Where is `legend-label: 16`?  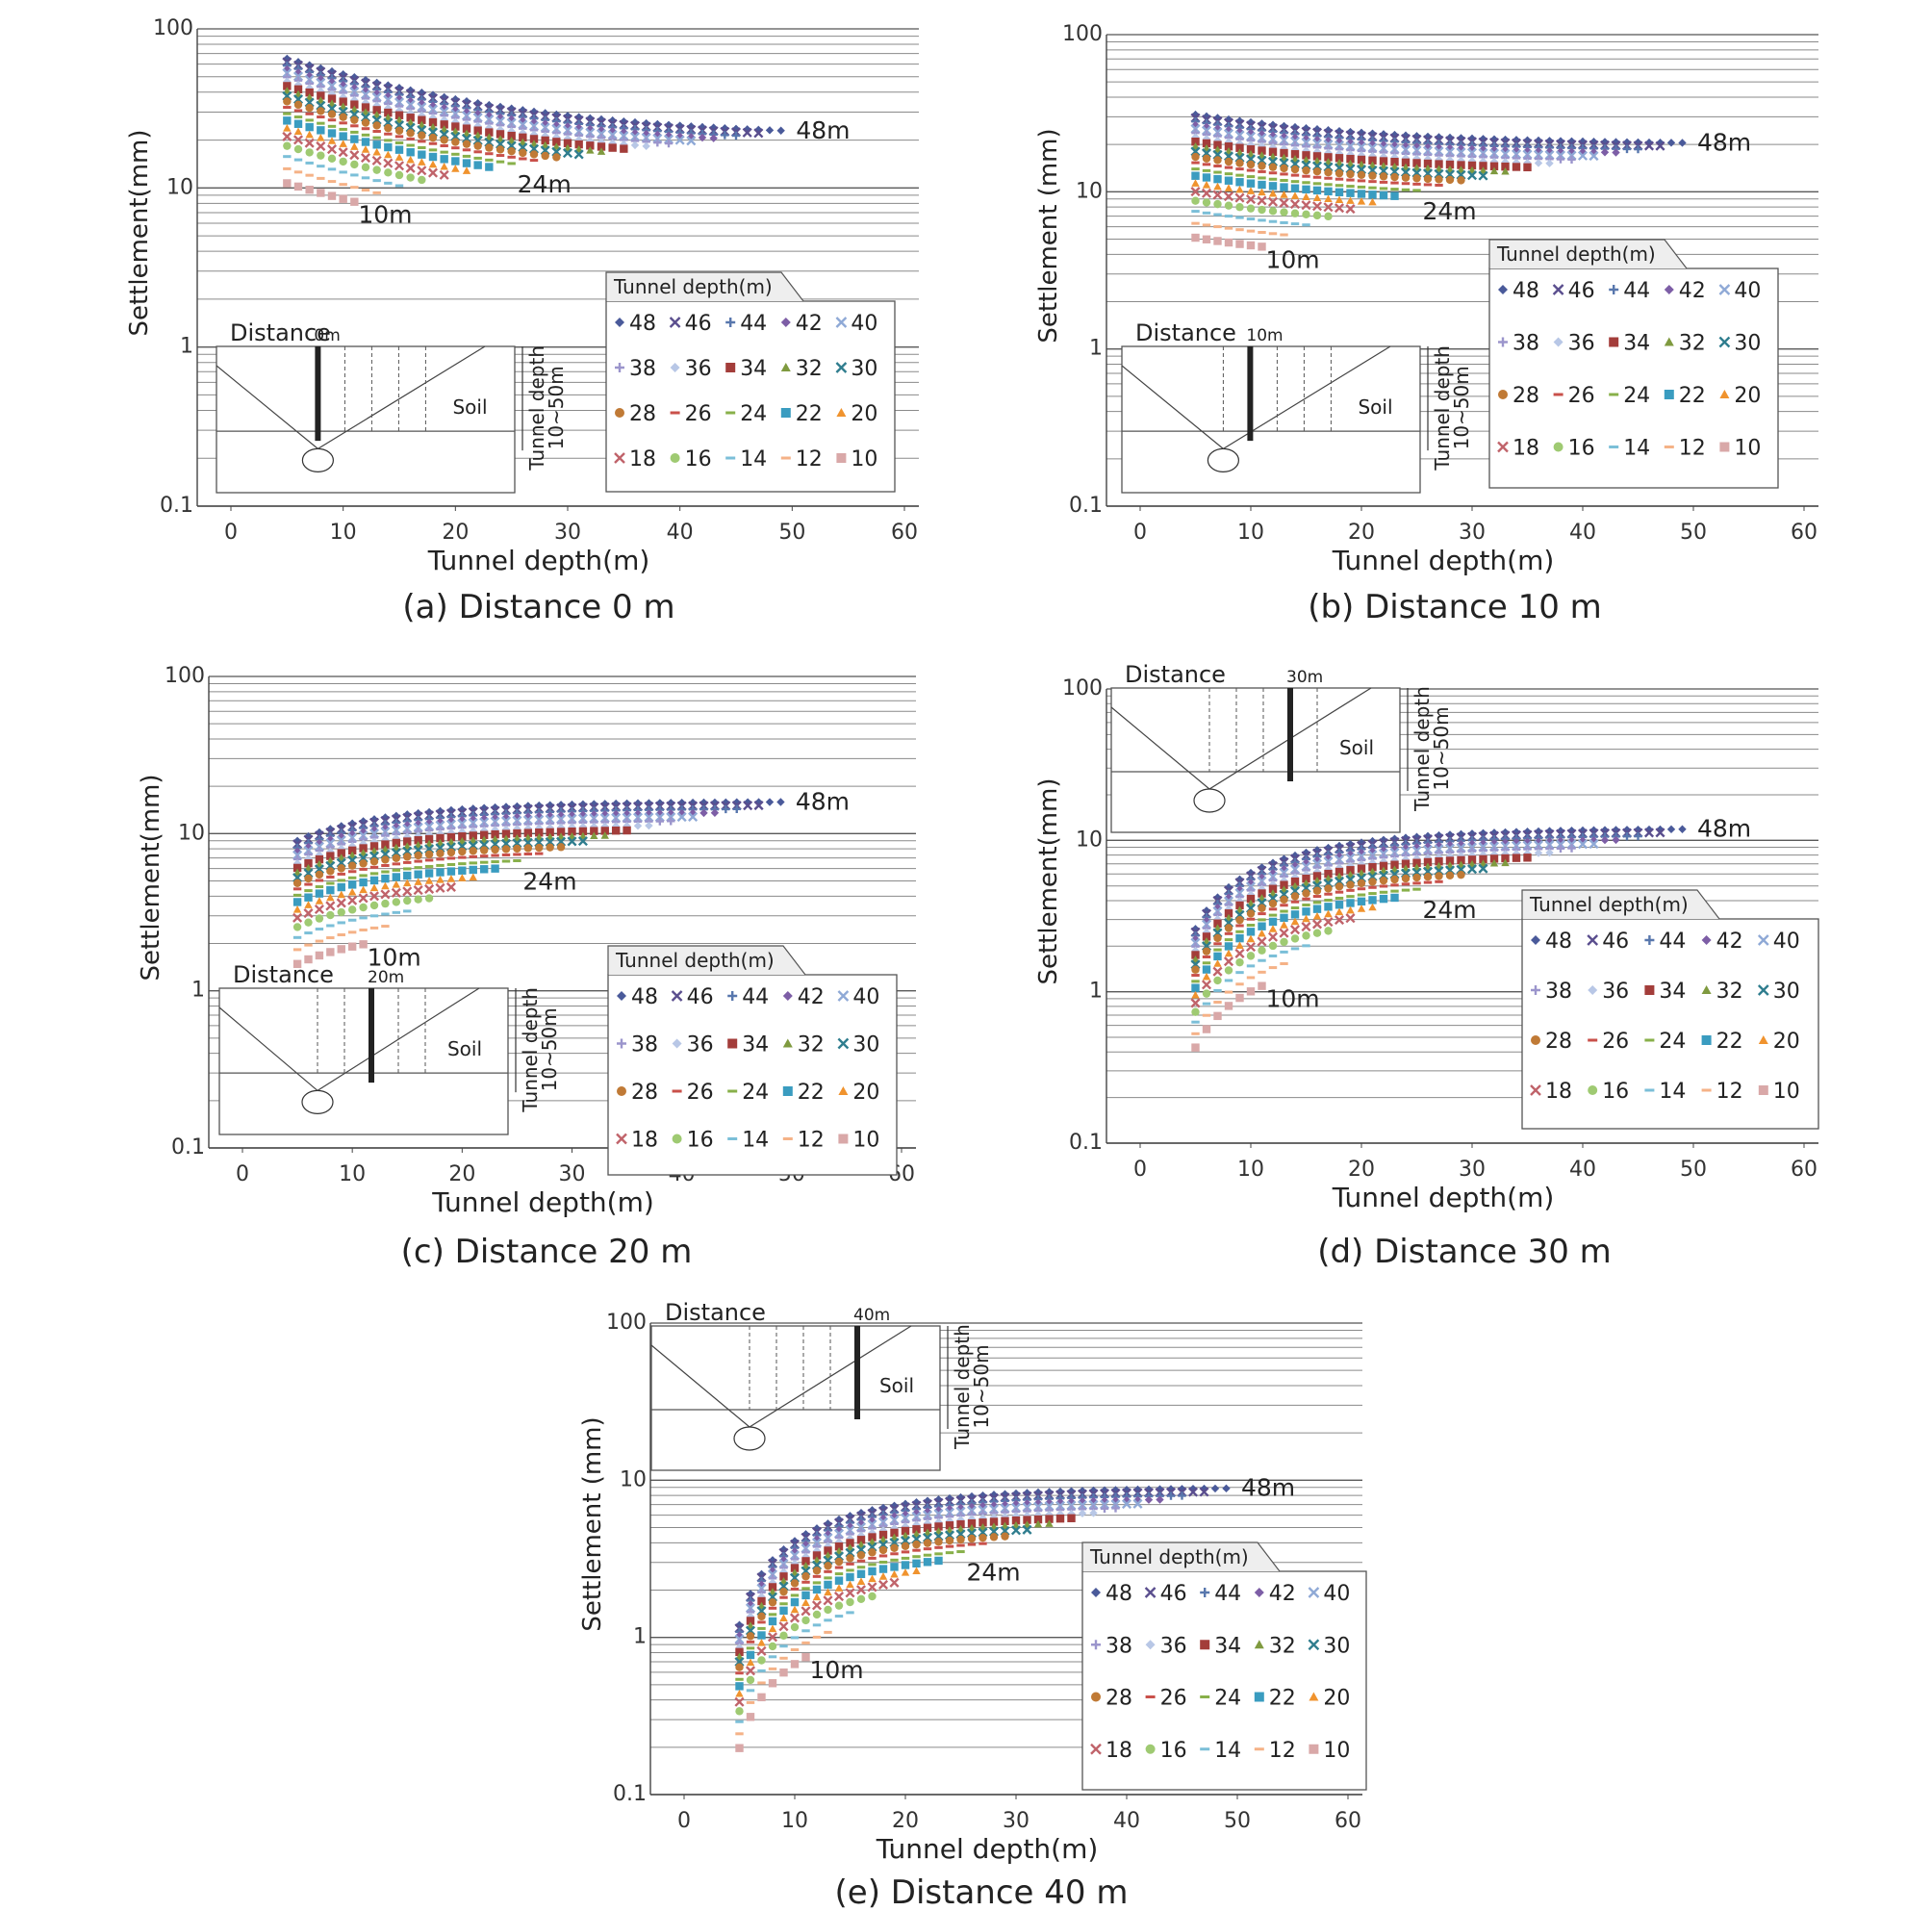
legend-label: 16 is located at coordinates (1173, 1751).